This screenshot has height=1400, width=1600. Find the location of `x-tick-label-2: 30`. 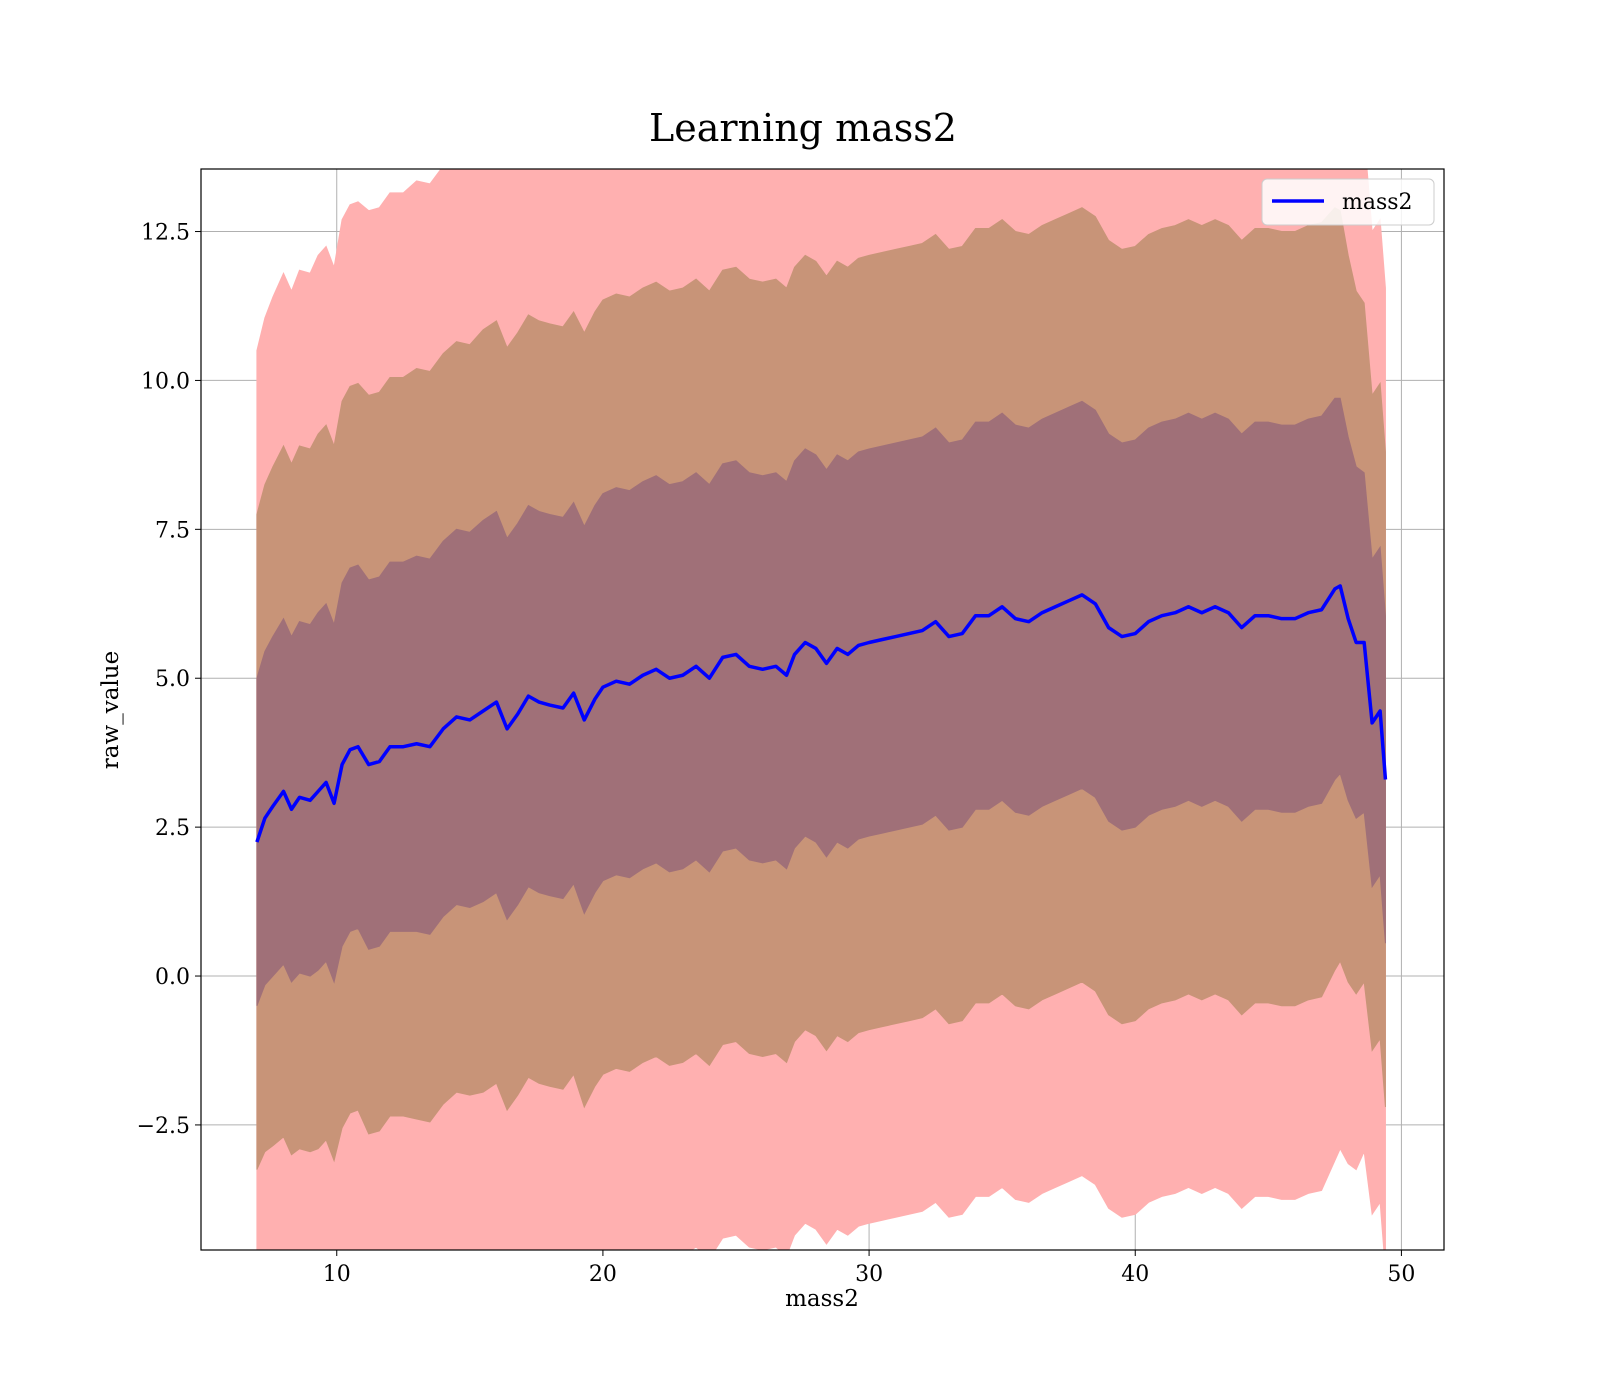

x-tick-label-2: 30 is located at coordinates (869, 1274).